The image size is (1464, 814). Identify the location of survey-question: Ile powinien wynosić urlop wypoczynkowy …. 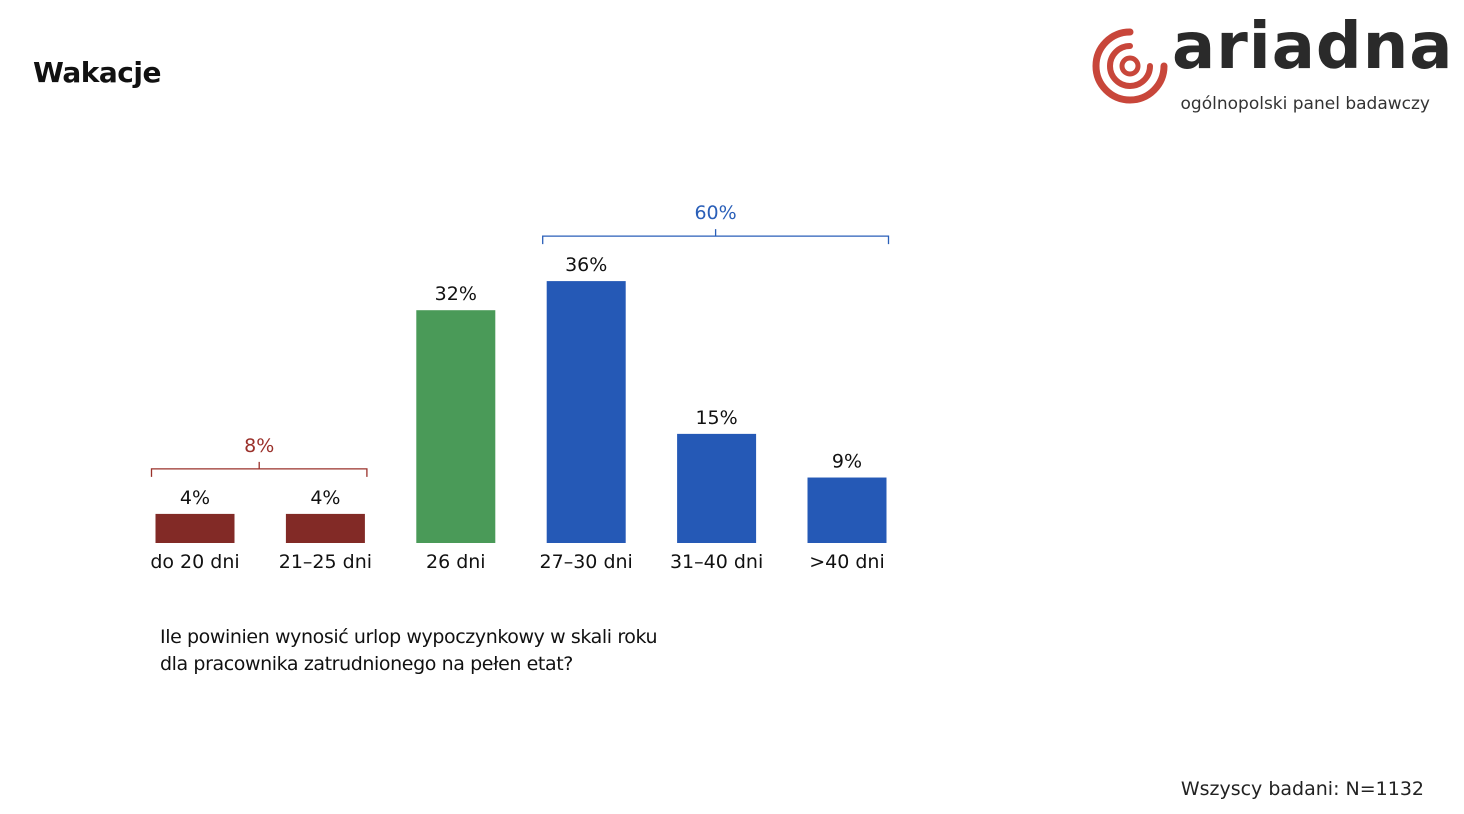
(409, 651).